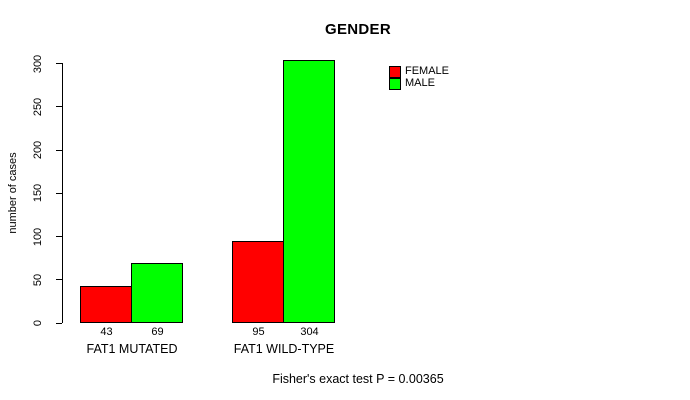 This screenshot has height=400, width=690. Describe the element at coordinates (395, 84) in the screenshot. I see `legend-swatch-male` at that location.